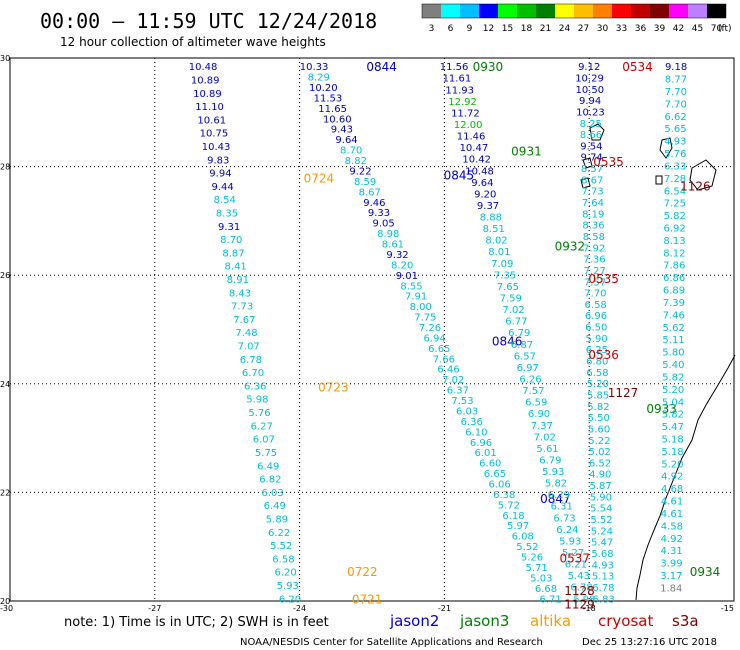  I want to click on wave-height-value: 6.73, so click(564, 518).